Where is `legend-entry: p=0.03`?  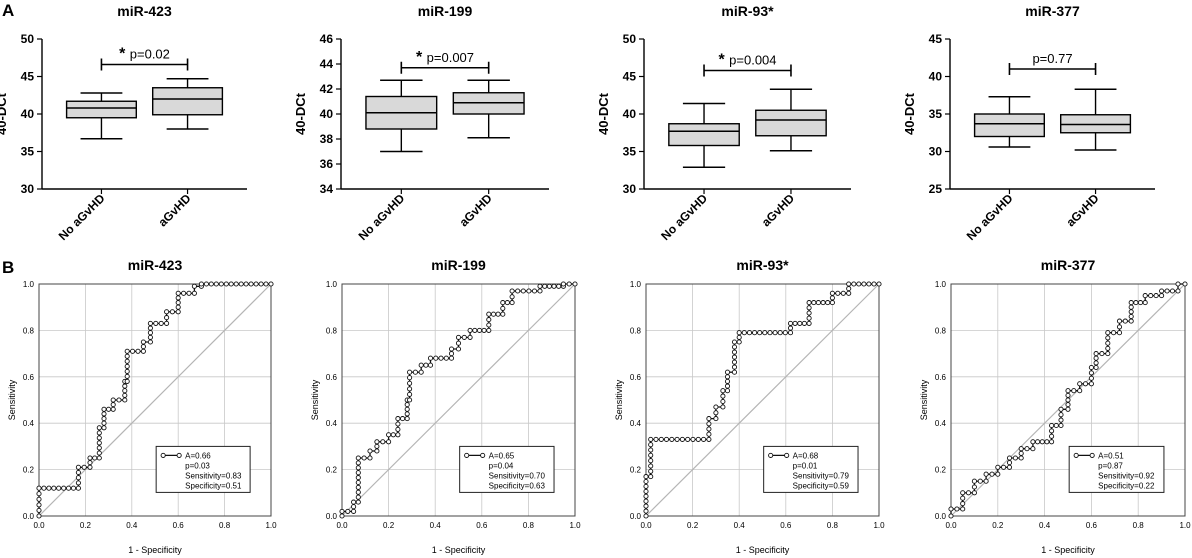
legend-entry: p=0.03 is located at coordinates (197, 465).